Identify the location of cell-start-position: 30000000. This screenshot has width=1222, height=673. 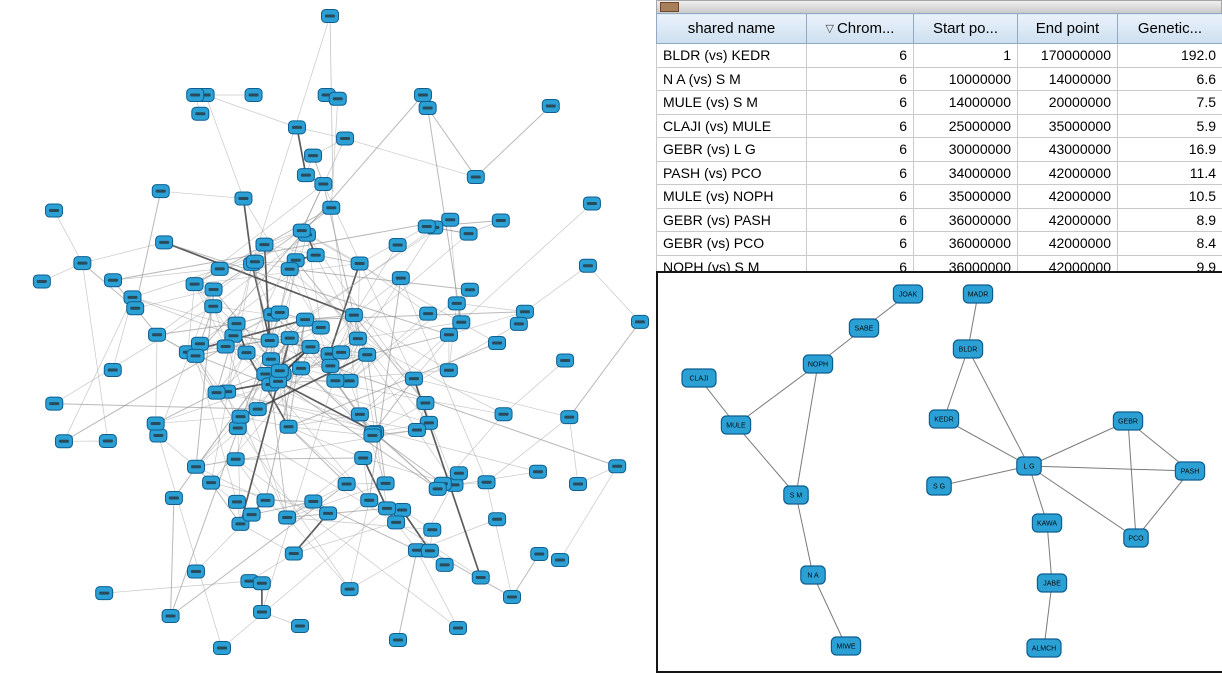
(966, 150).